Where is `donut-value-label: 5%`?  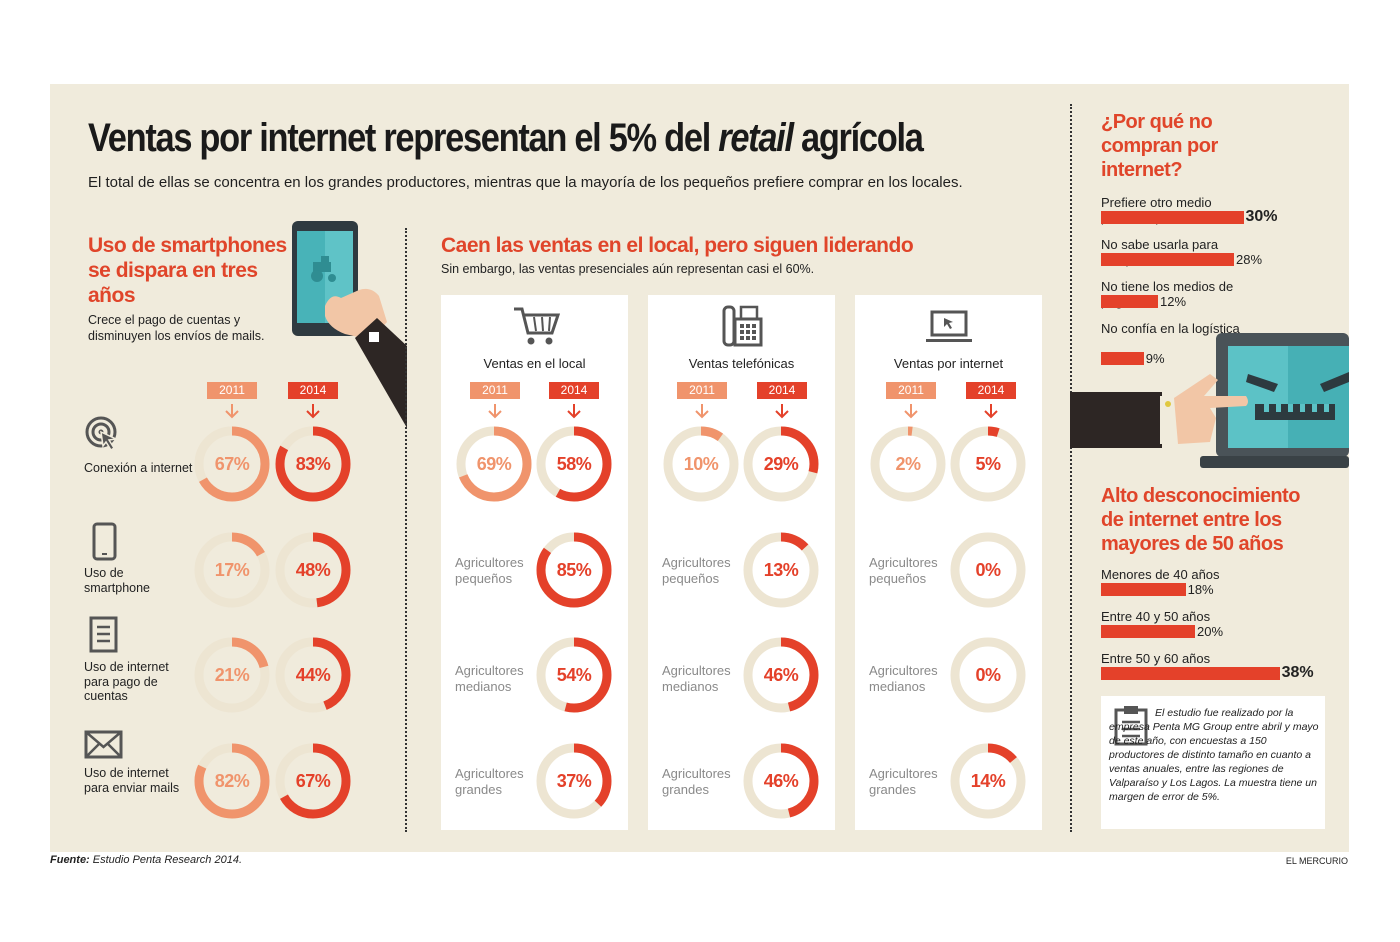 donut-value-label: 5% is located at coordinates (988, 464).